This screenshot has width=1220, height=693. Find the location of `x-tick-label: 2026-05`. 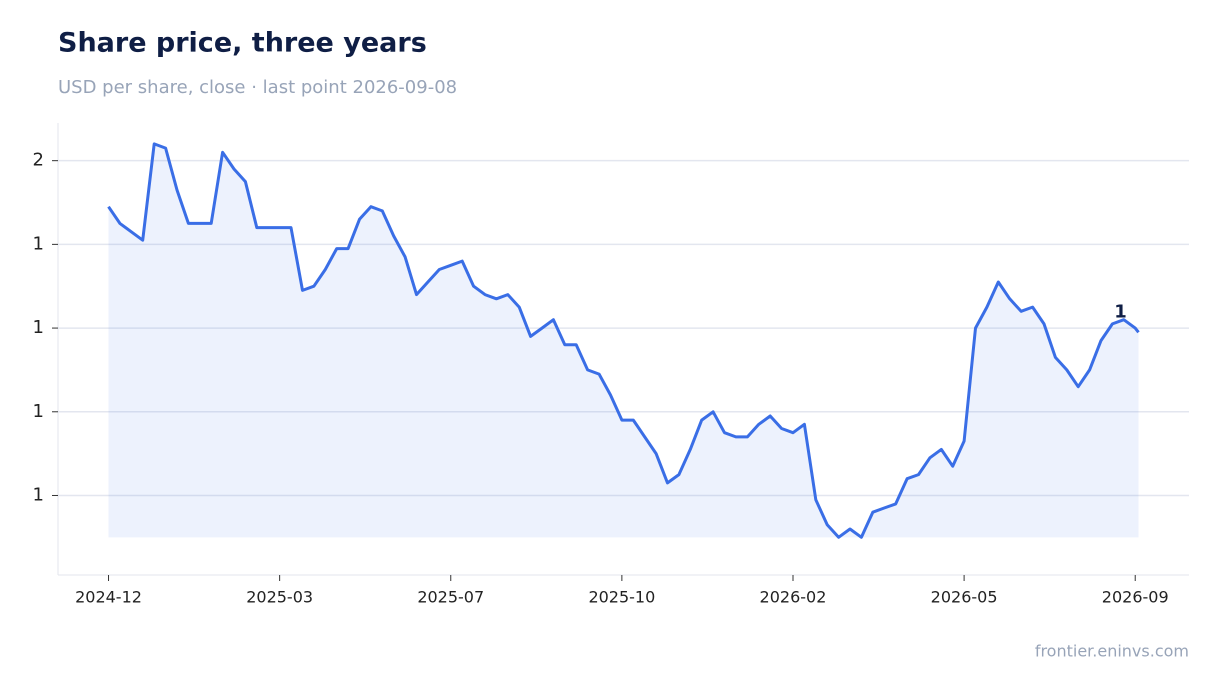

x-tick-label: 2026-05 is located at coordinates (964, 597).